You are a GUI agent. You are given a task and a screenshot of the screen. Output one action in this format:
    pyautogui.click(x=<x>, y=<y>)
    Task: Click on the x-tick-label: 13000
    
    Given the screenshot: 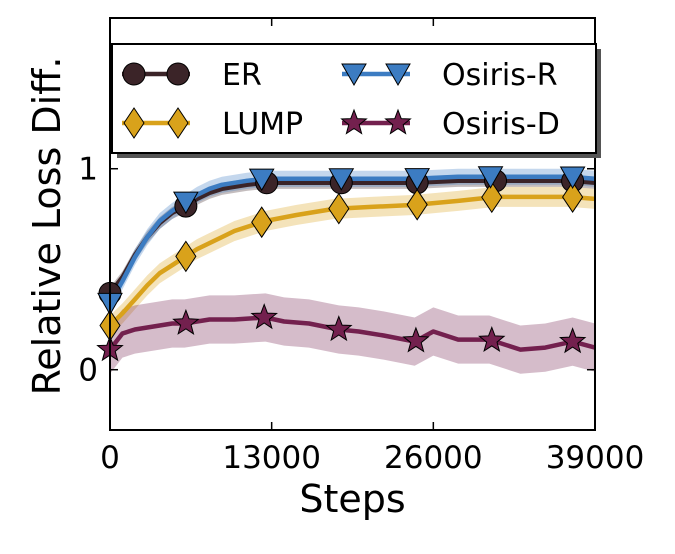 What is the action you would take?
    pyautogui.click(x=271, y=458)
    